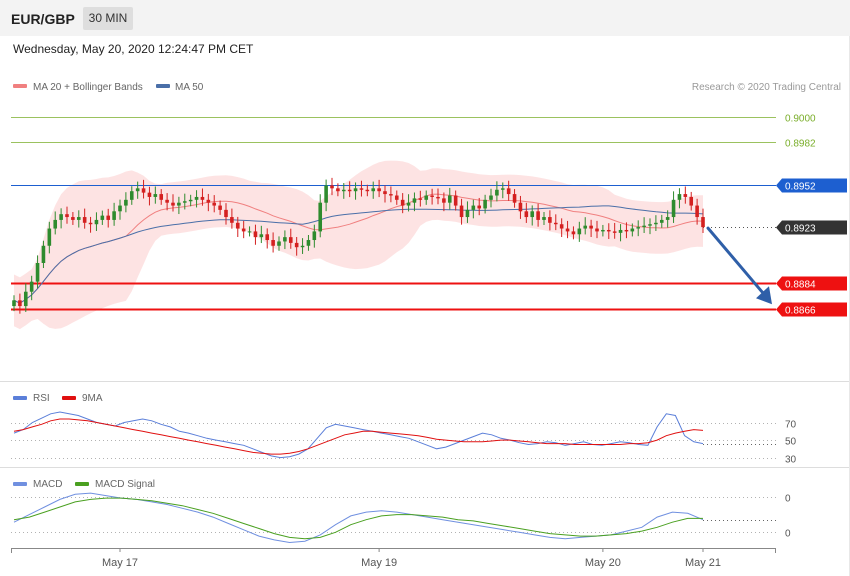 The height and width of the screenshot is (576, 850). Describe the element at coordinates (703, 563) in the screenshot. I see `x-axis-label: May 21` at that location.